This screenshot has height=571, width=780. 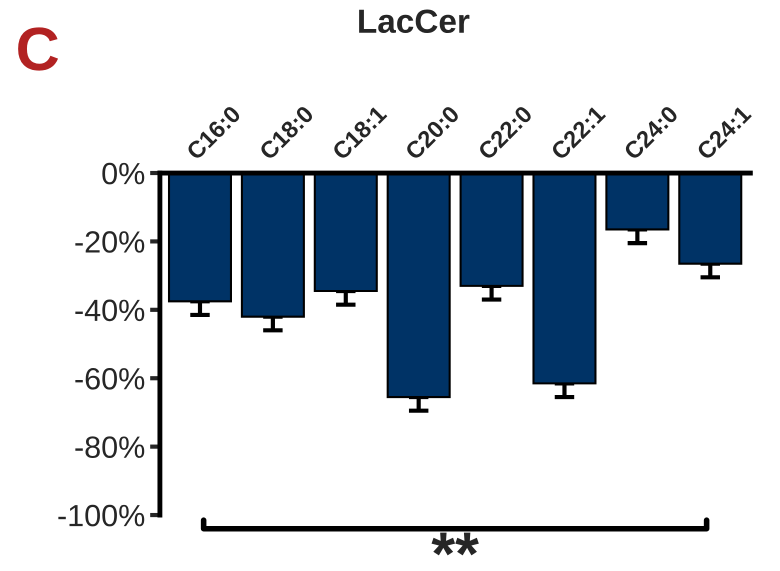 I want to click on text: C, so click(x=38, y=49).